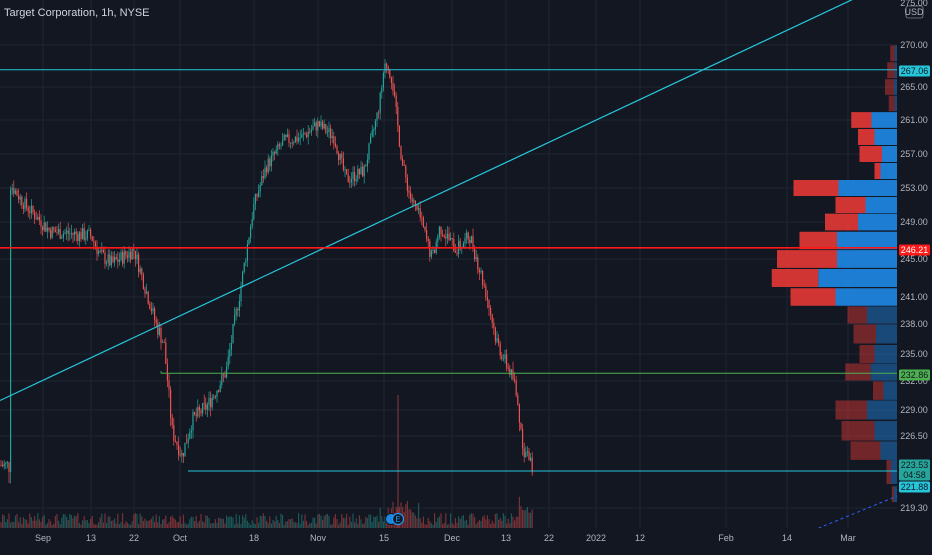 The image size is (932, 555). What do you see at coordinates (915, 375) in the screenshot?
I see `price-tag-label: 232.86` at bounding box center [915, 375].